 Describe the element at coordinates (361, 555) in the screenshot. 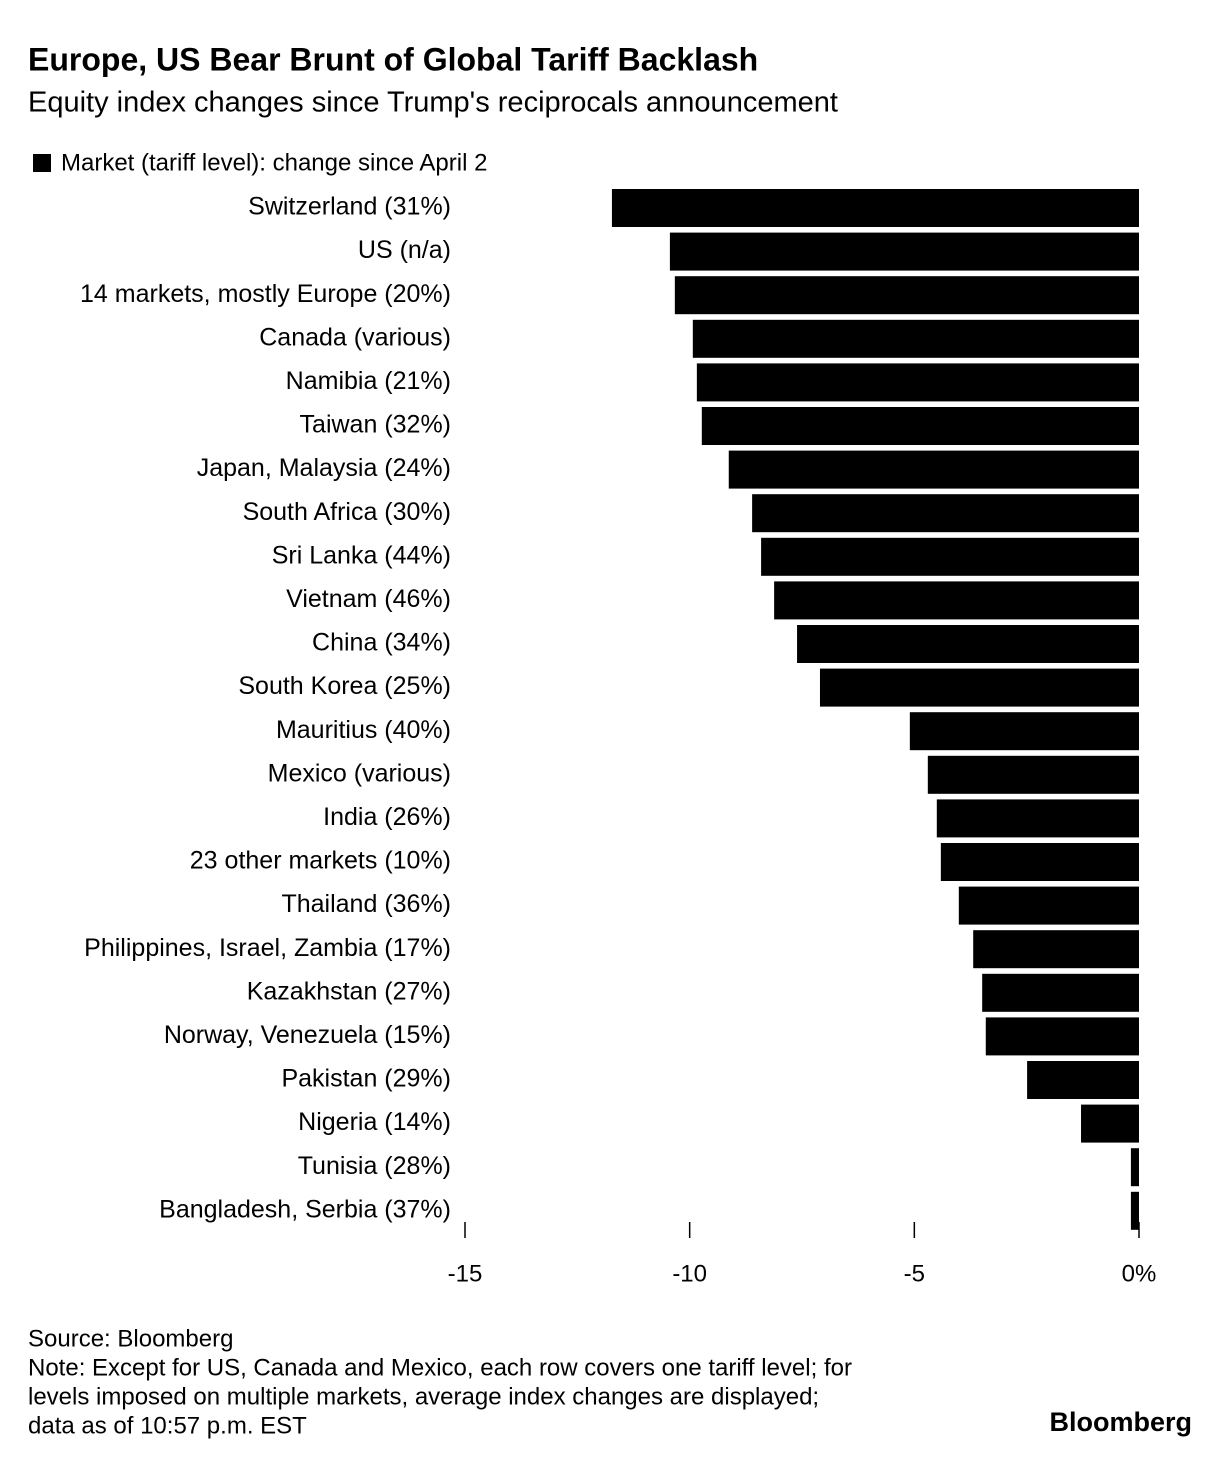

I see `y-tick-label: Sri Lanka (44%)` at that location.